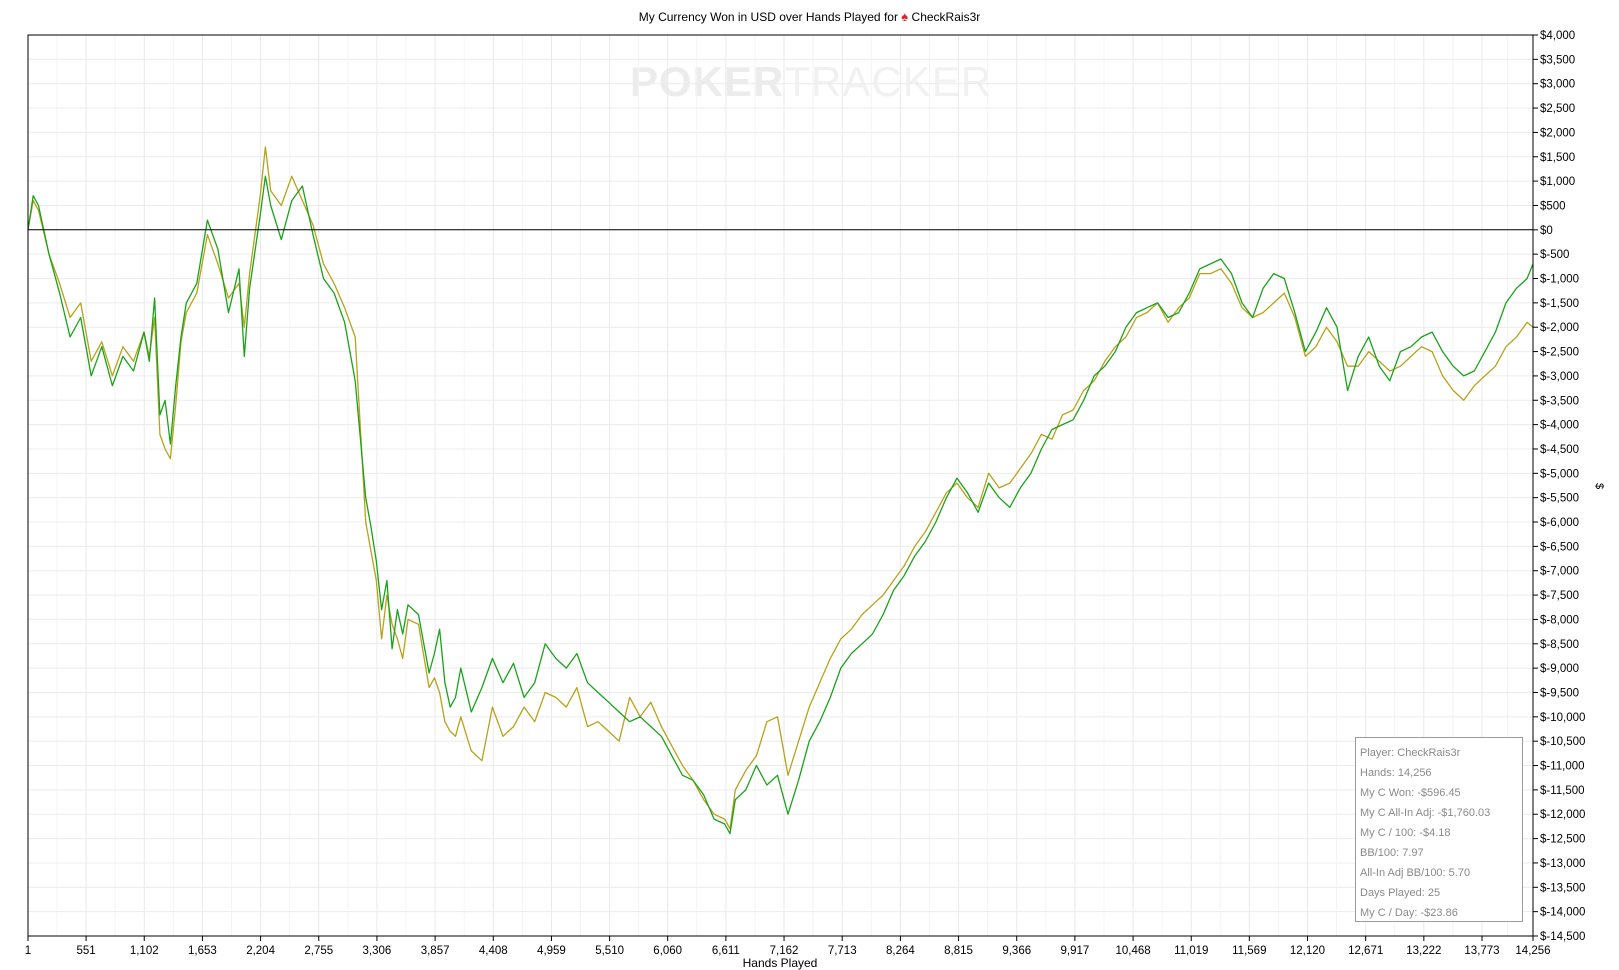  I want to click on x-tick-label: 3,306, so click(377, 951).